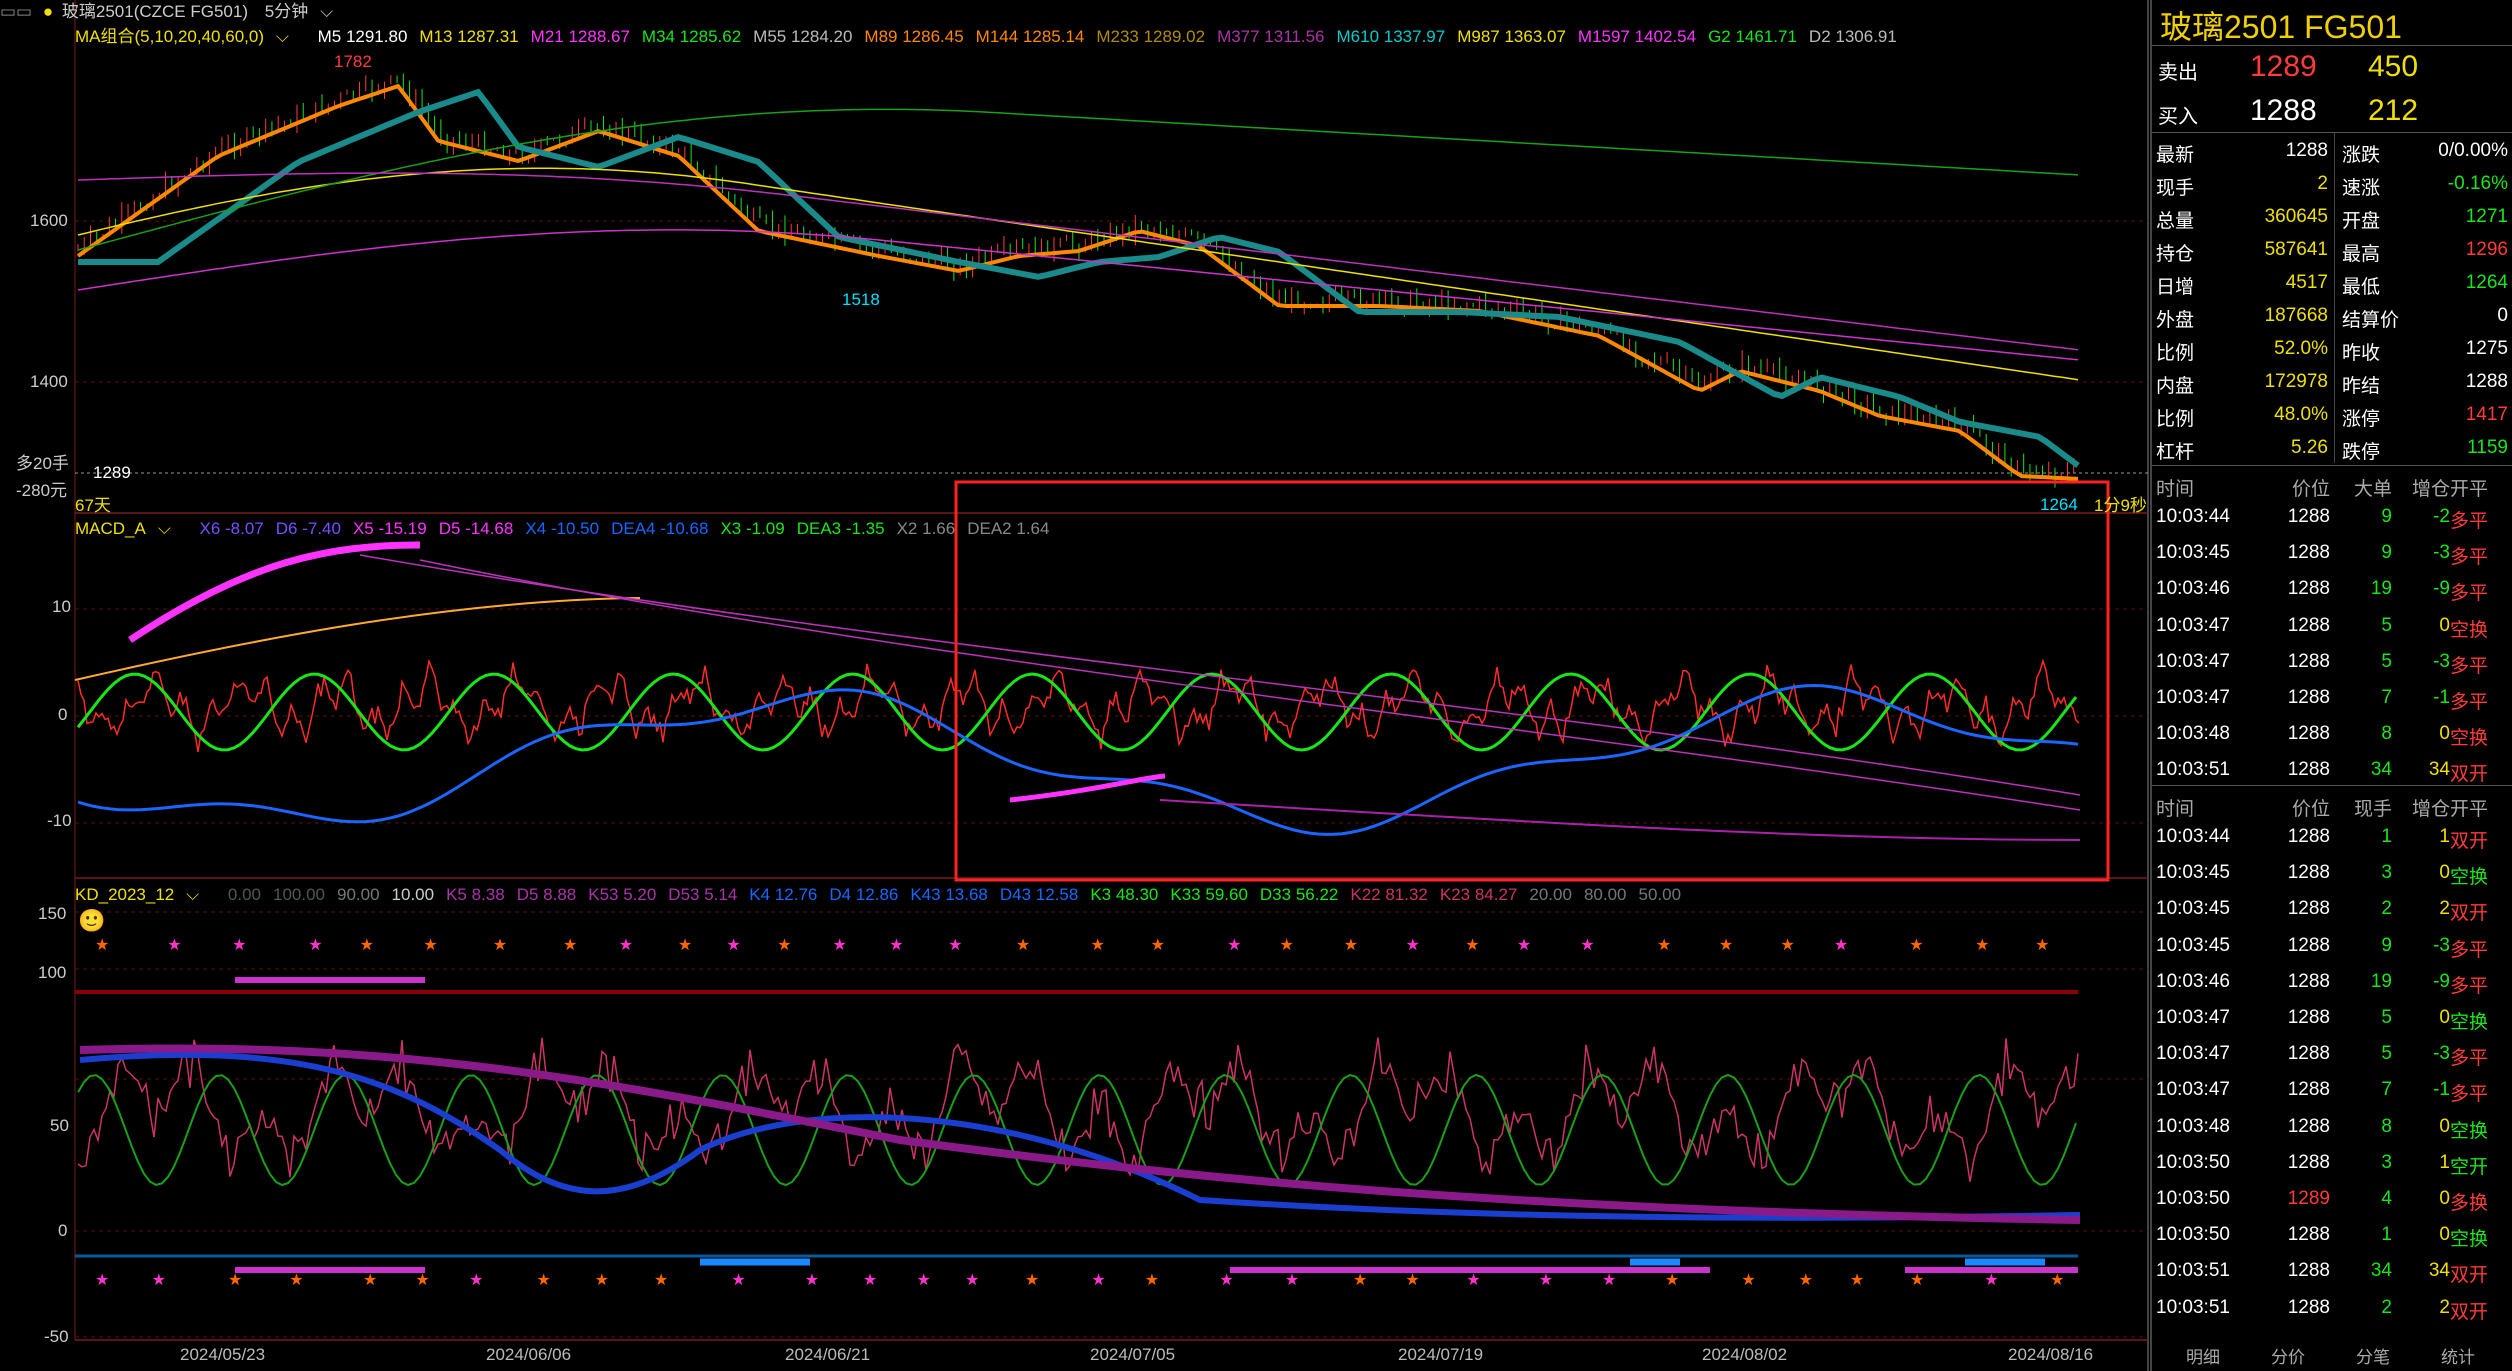 The image size is (2512, 1371). What do you see at coordinates (2332, 874) in the screenshot?
I see `tick-row: 10:03:45 1288 3 0 空换` at bounding box center [2332, 874].